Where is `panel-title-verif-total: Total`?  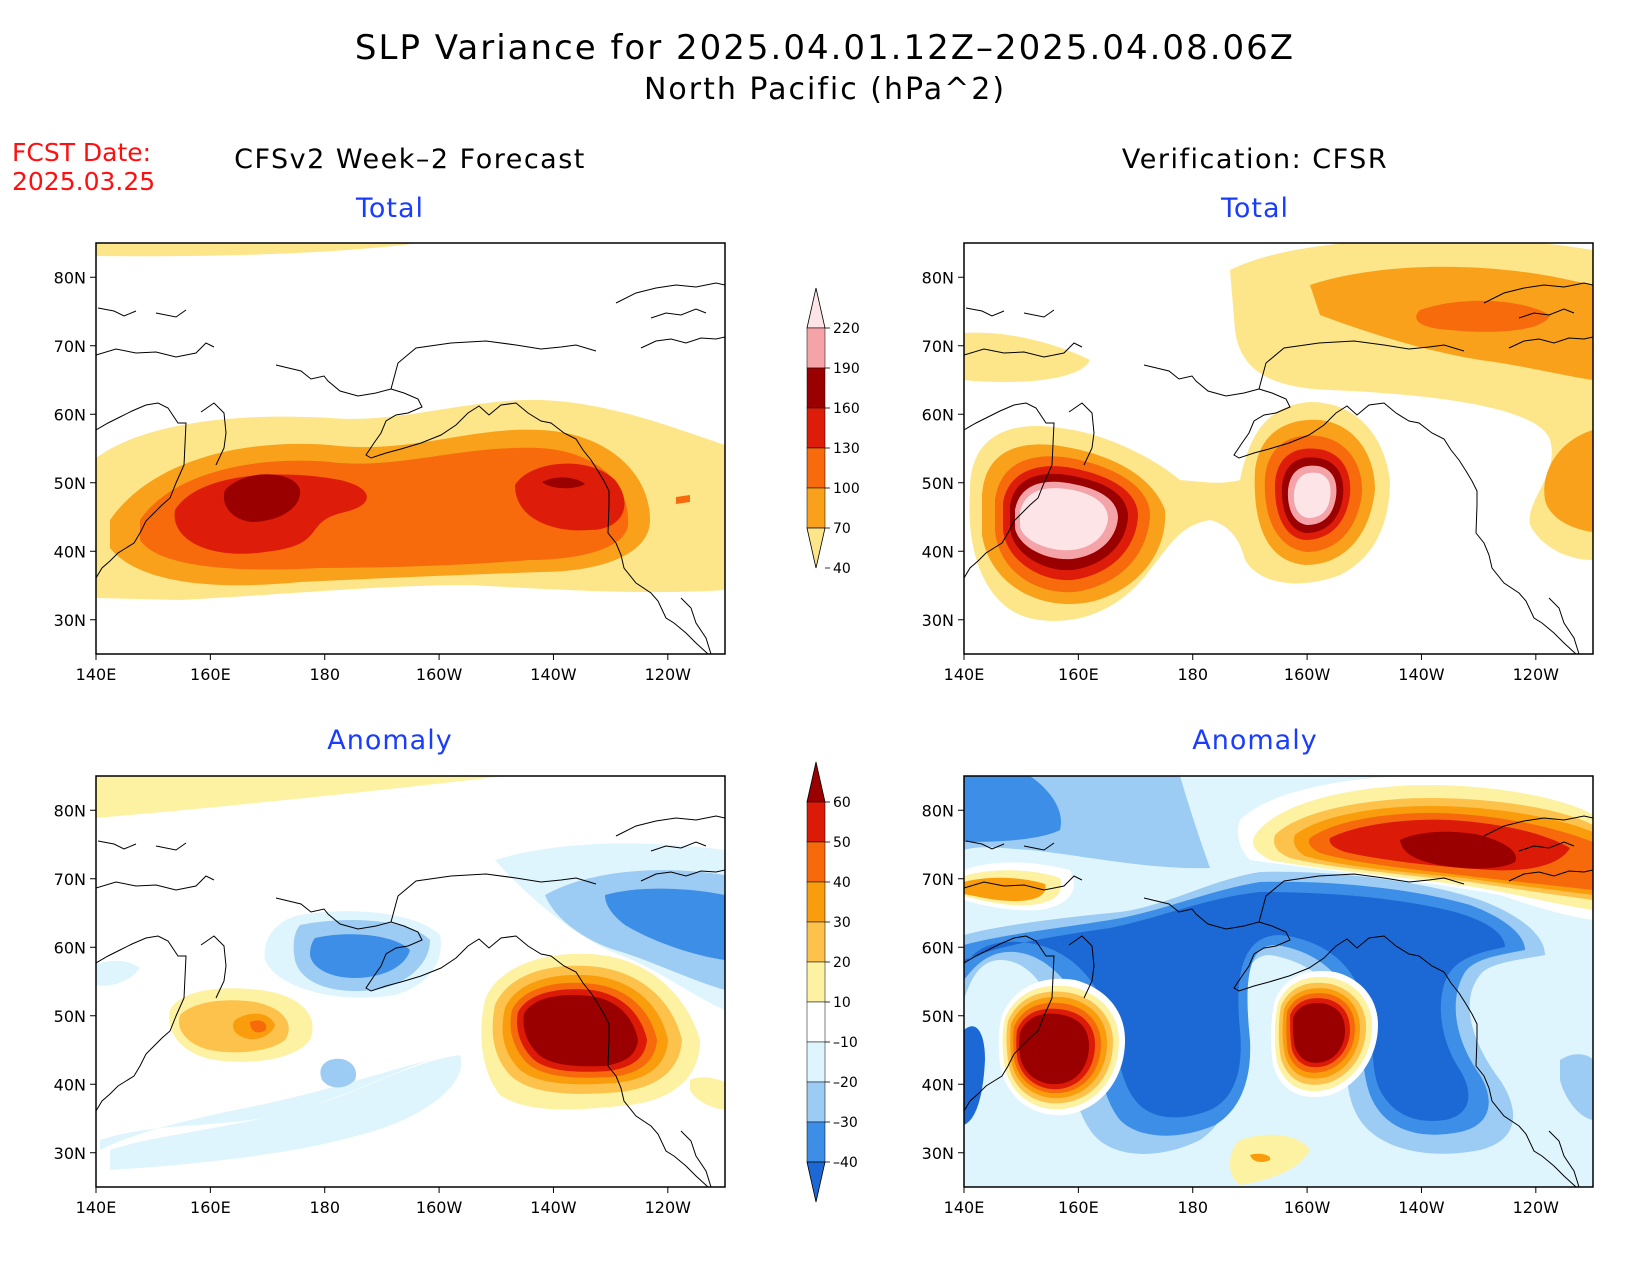
panel-title-verif-total: Total is located at coordinates (1255, 208).